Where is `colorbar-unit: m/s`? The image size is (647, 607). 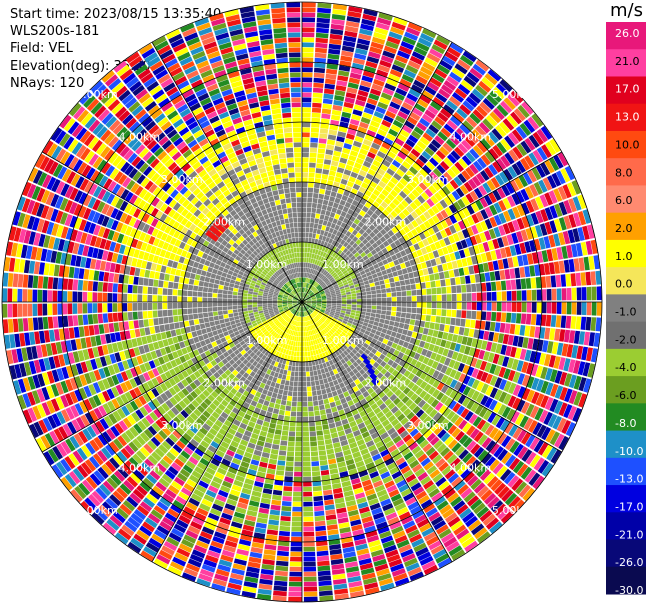 colorbar-unit: m/s is located at coordinates (626, 10).